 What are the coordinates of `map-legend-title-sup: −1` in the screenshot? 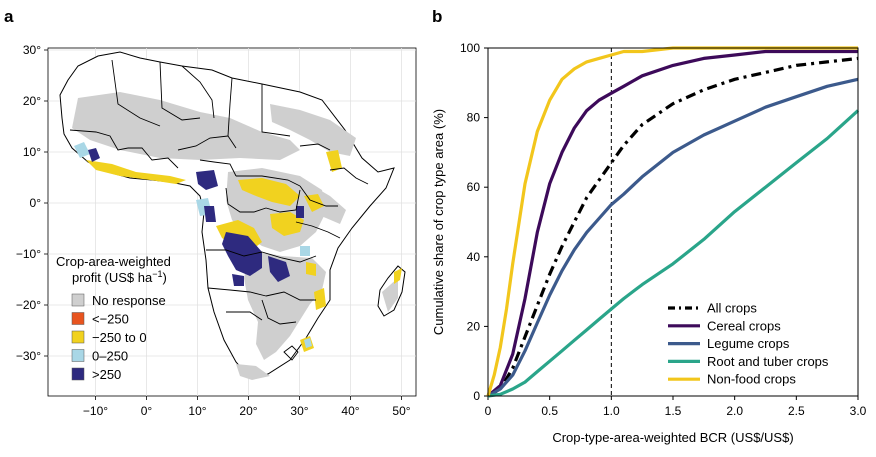 It's located at (157, 274).